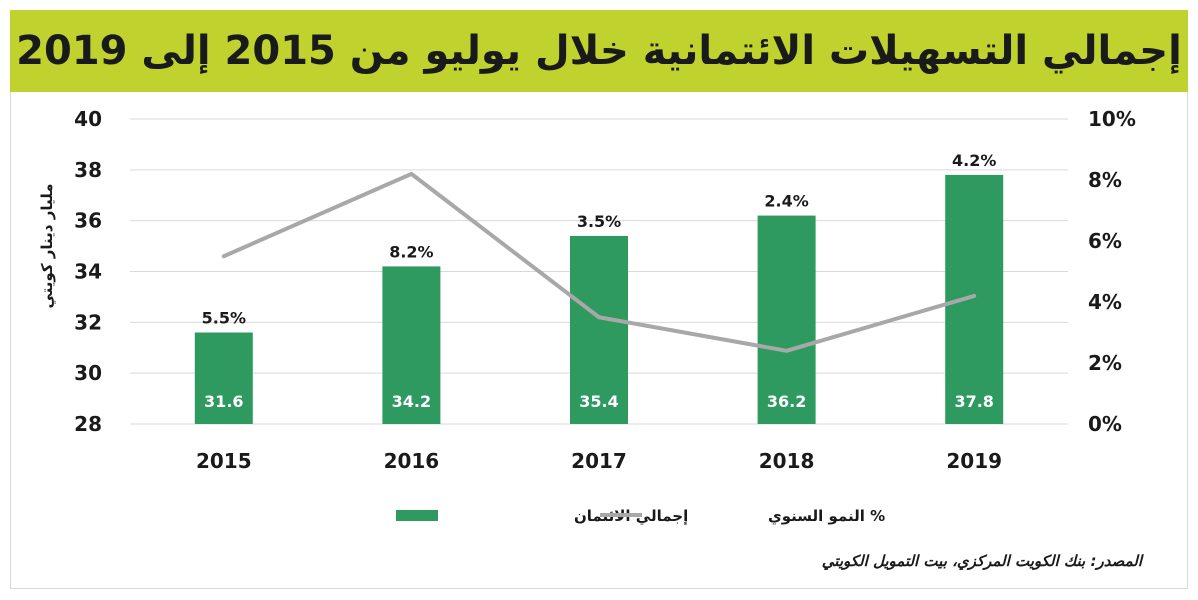  What do you see at coordinates (224, 461) in the screenshot?
I see `x-tick-label: 2015` at bounding box center [224, 461].